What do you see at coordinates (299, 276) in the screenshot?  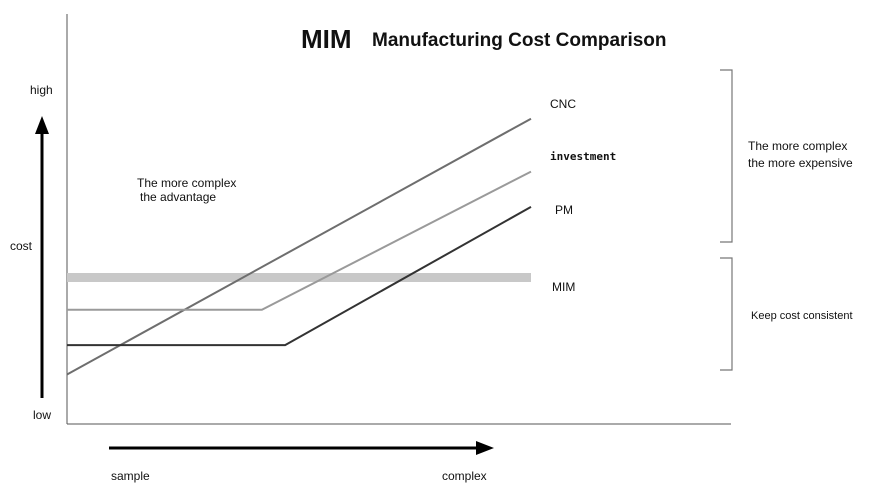 I see `series-line-pm` at bounding box center [299, 276].